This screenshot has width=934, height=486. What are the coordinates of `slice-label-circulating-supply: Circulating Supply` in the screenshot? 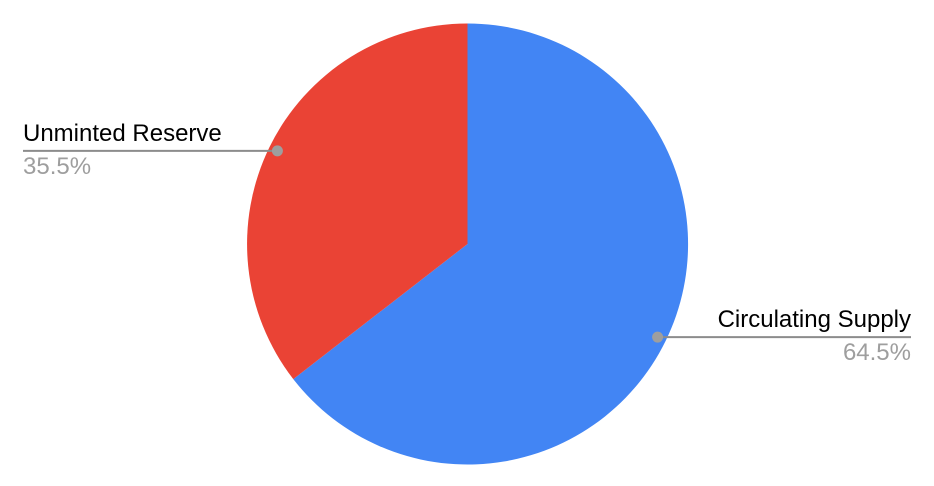 It's located at (814, 319).